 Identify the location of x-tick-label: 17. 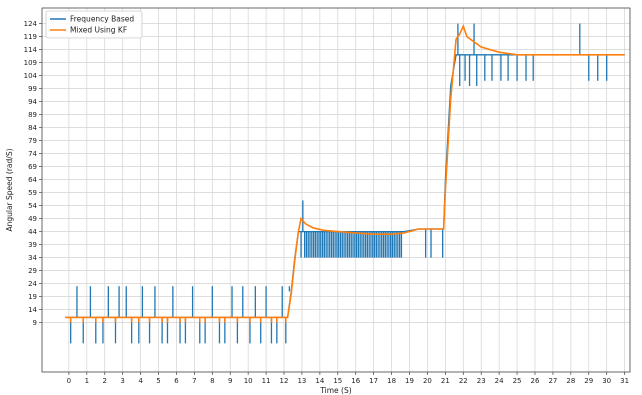
(373, 381).